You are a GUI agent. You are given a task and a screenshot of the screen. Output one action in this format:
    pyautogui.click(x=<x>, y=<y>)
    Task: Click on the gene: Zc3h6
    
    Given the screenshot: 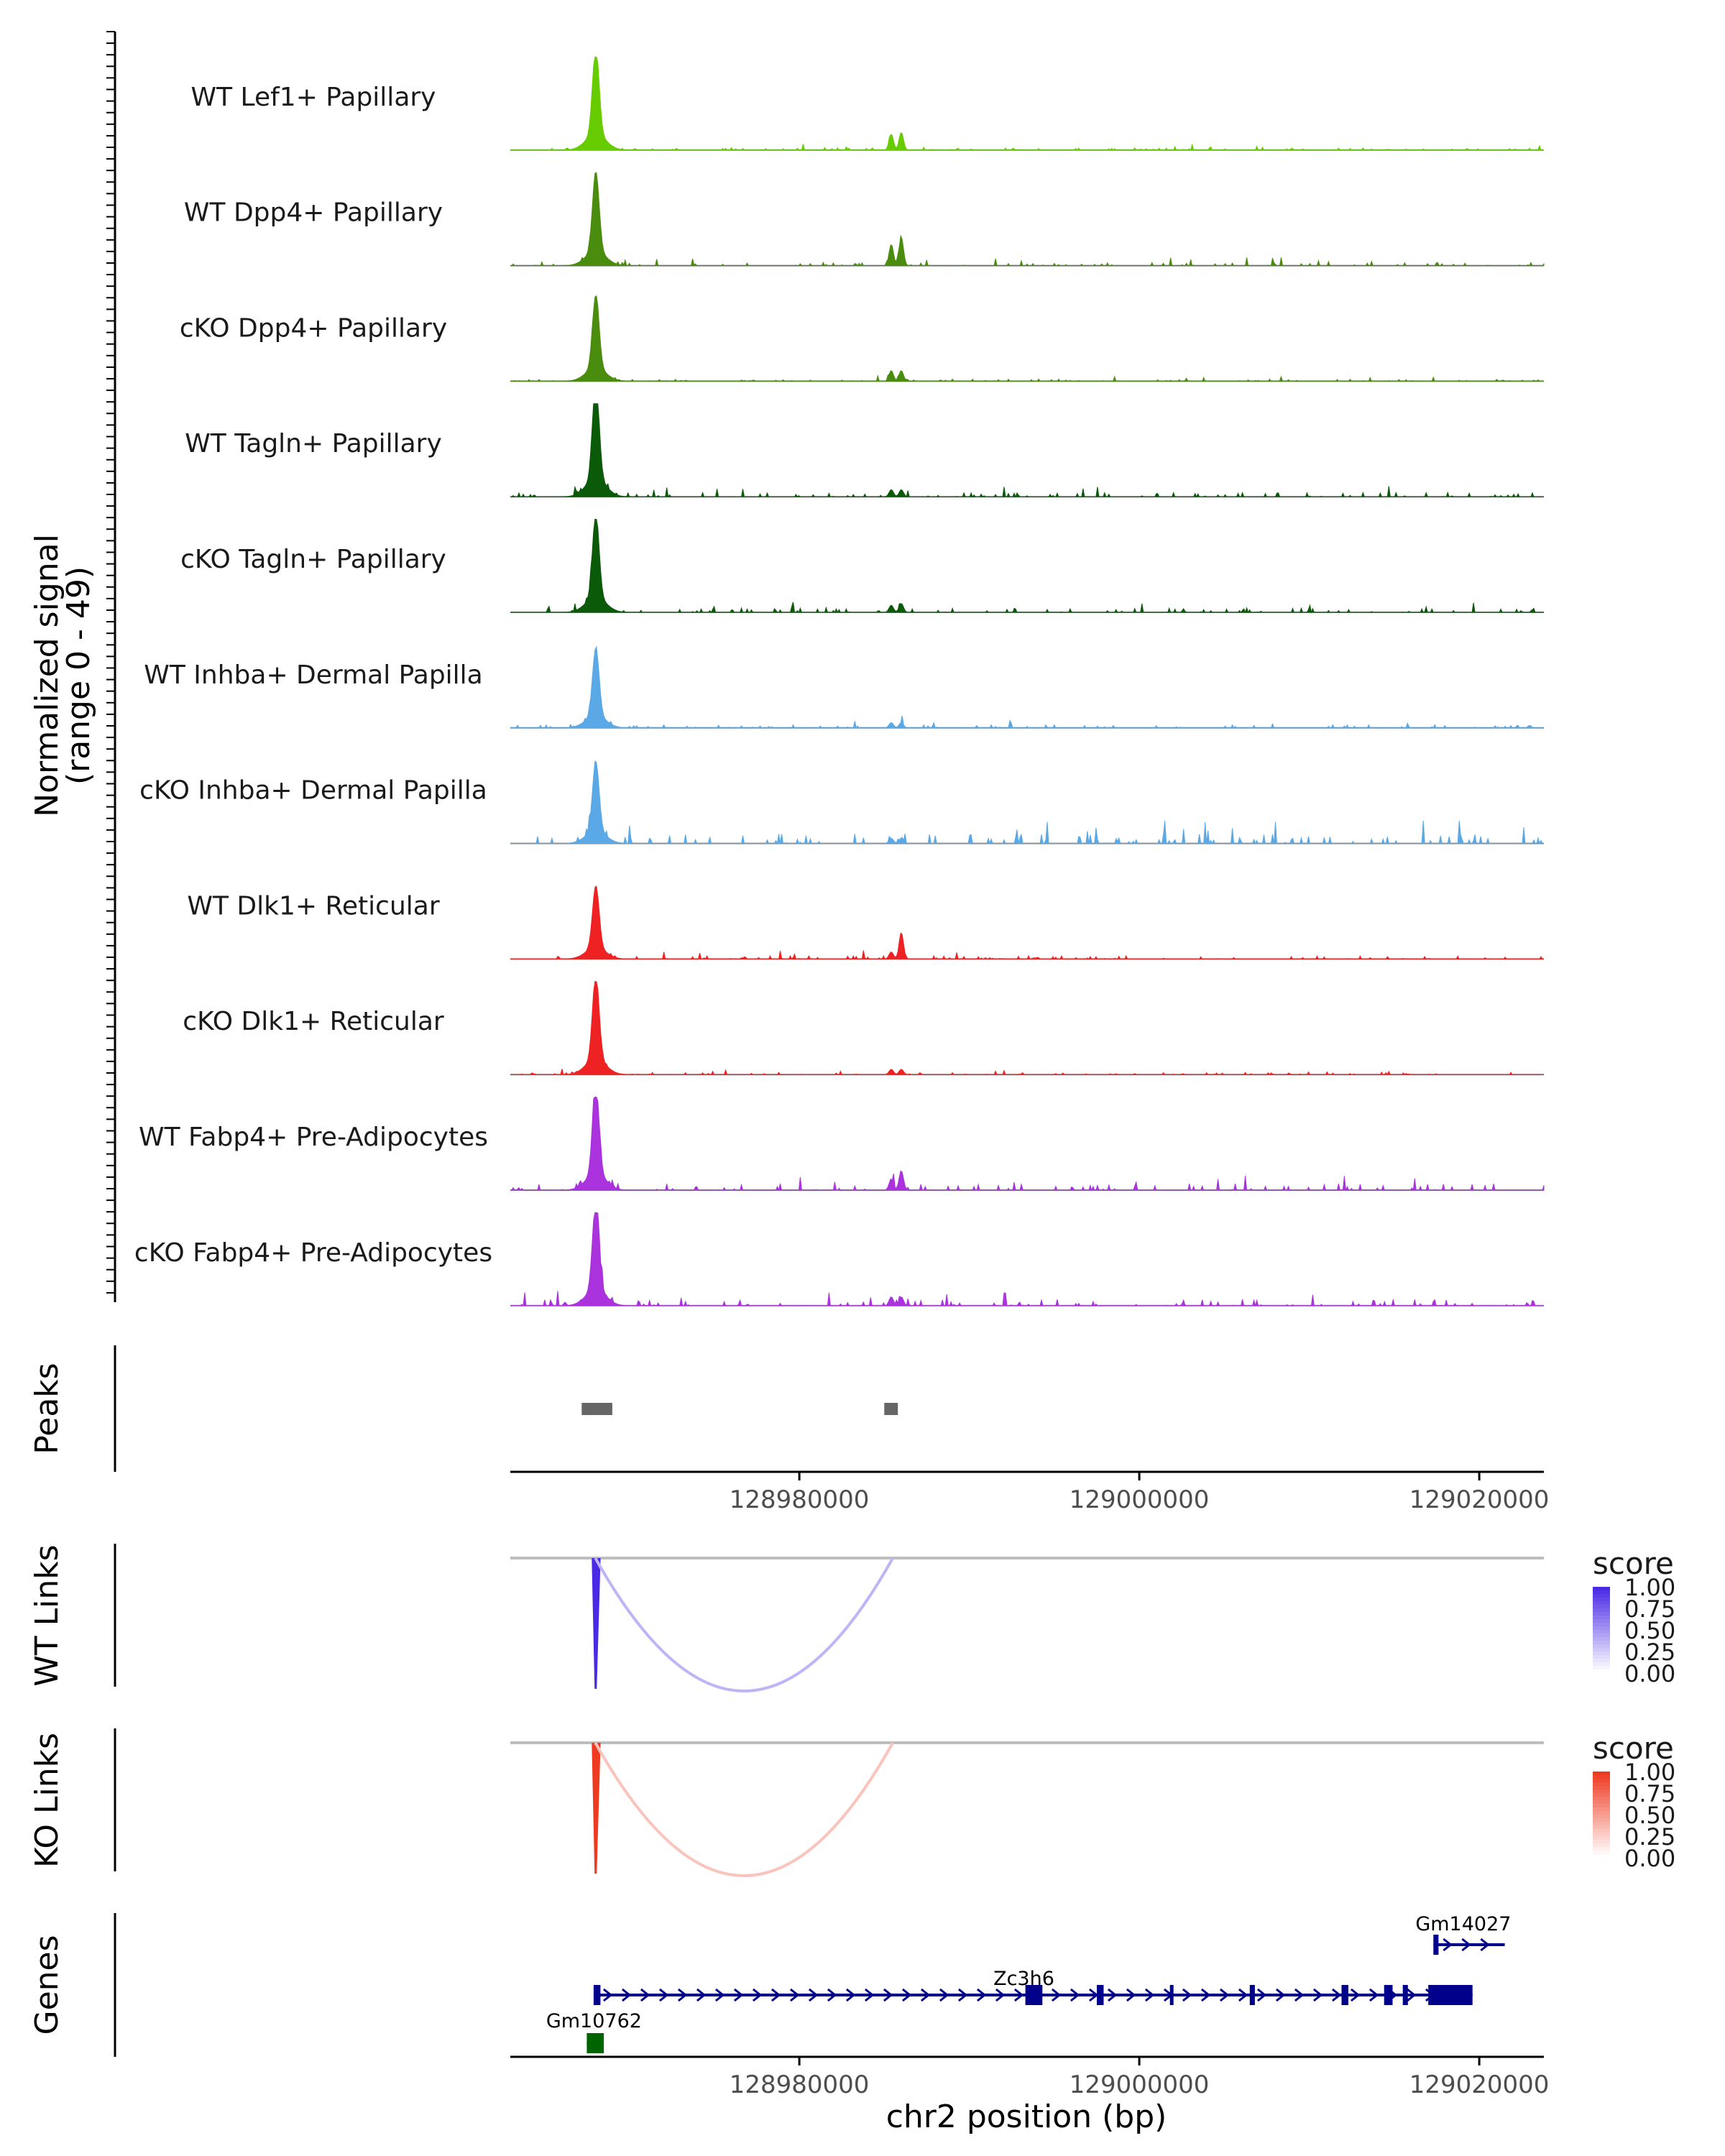 What is the action you would take?
    pyautogui.click(x=1033, y=1986)
    